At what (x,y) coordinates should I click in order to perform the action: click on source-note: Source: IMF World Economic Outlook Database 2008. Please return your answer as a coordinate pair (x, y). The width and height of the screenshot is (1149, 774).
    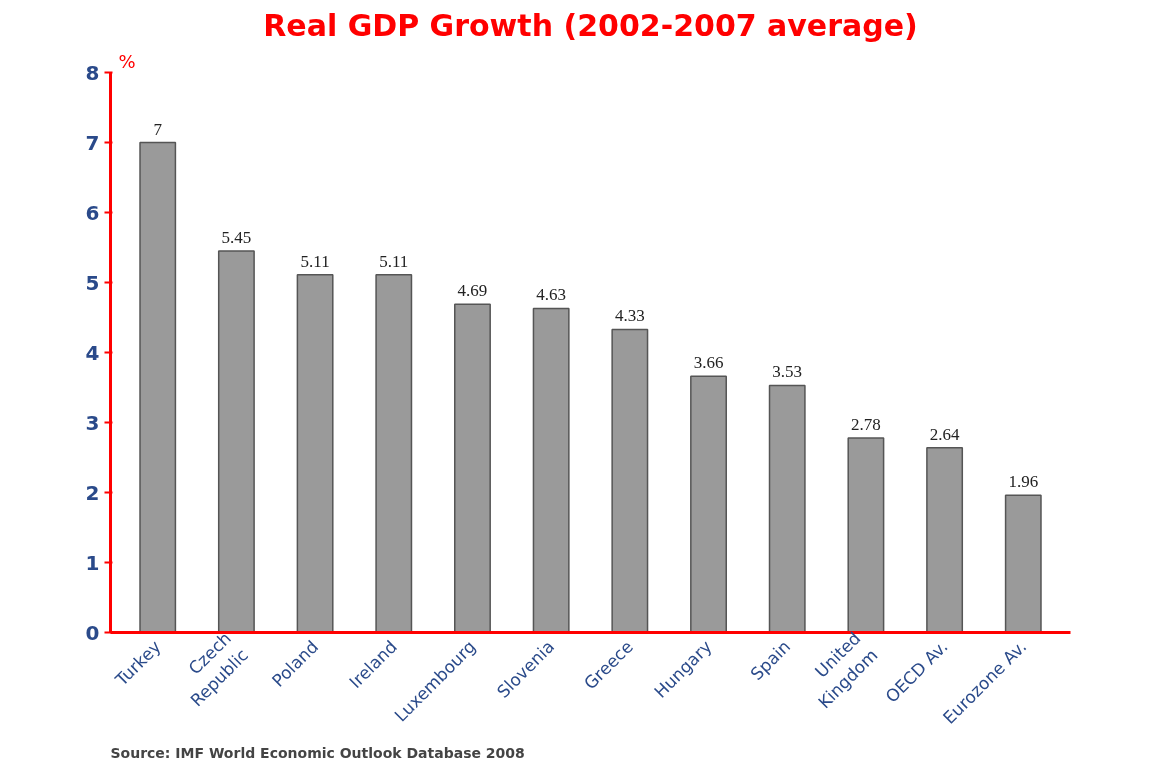
    Looking at the image, I should click on (317, 752).